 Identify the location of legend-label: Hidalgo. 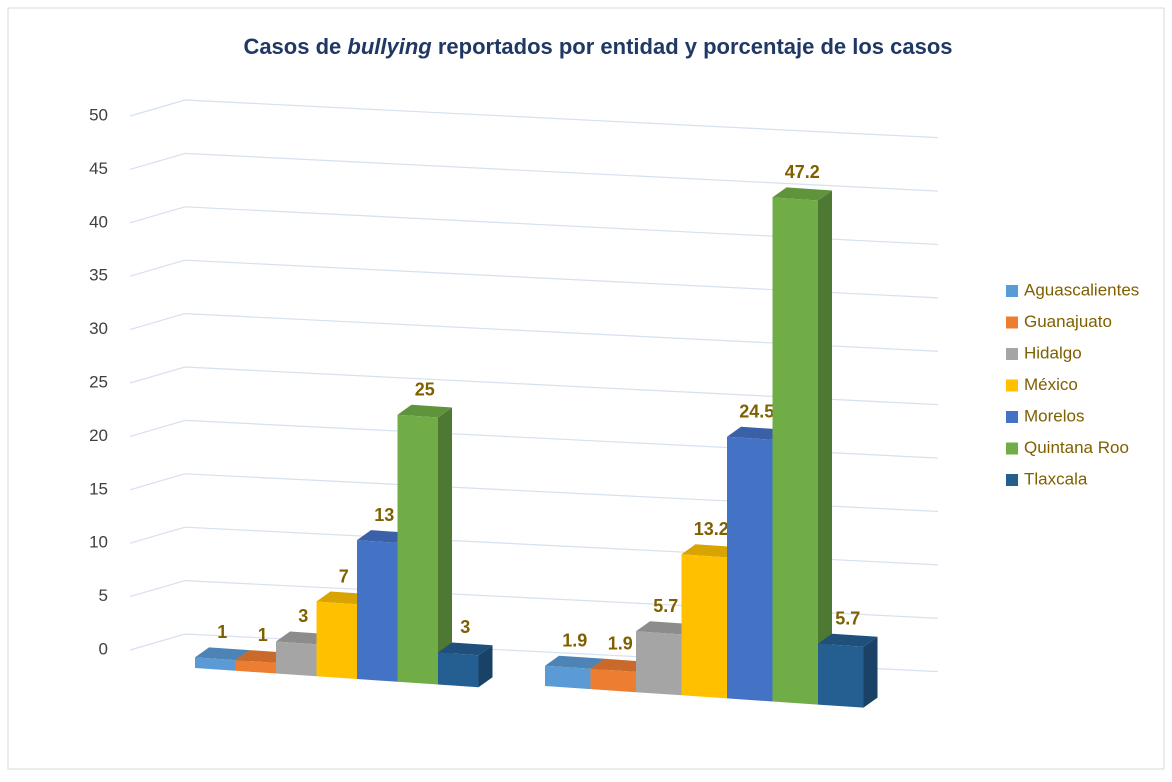
(1053, 352).